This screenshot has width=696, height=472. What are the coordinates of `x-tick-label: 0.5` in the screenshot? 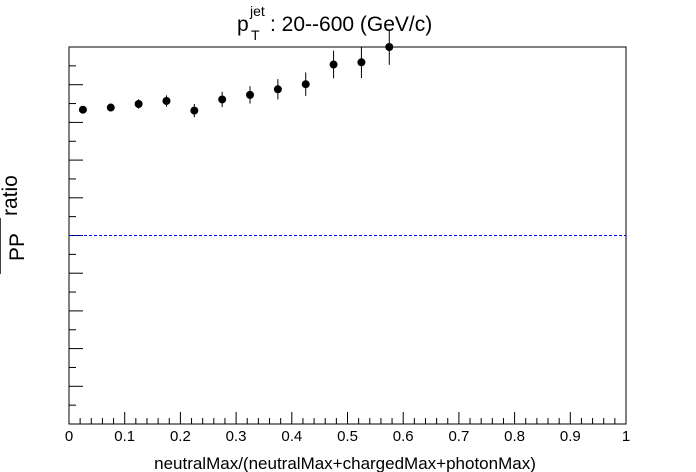 It's located at (347, 436).